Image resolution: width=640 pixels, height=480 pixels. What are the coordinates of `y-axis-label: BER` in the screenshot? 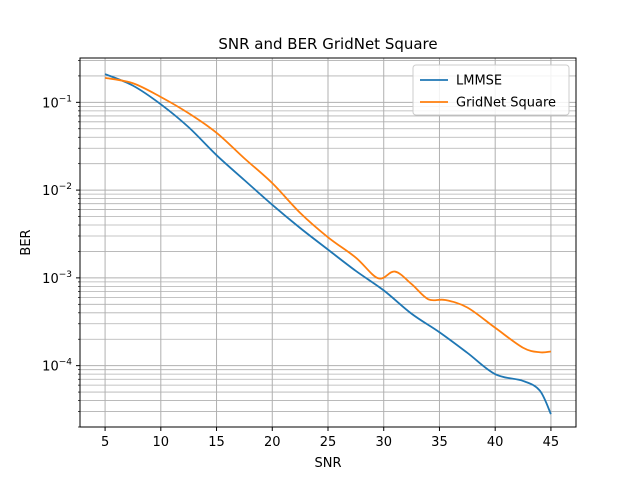 It's located at (26, 242).